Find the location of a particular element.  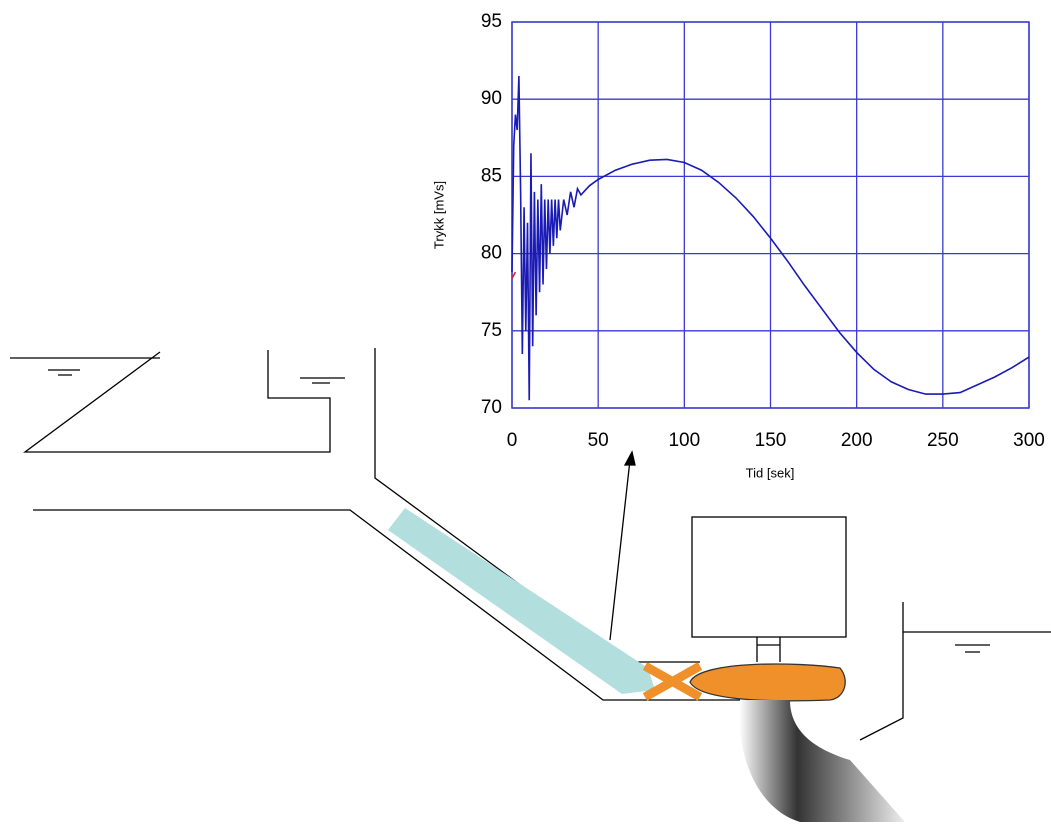

y-tick-label: 95 is located at coordinates (491, 21).